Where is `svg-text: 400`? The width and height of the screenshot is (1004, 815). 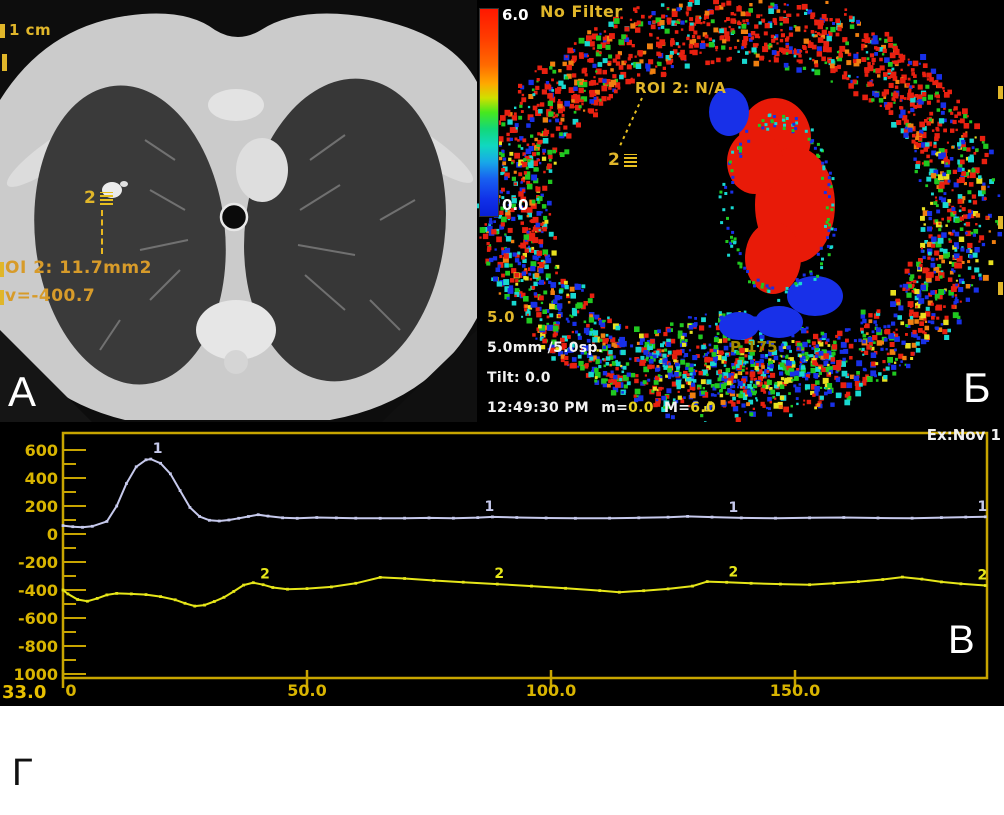
svg-text: 400 is located at coordinates (41, 478).